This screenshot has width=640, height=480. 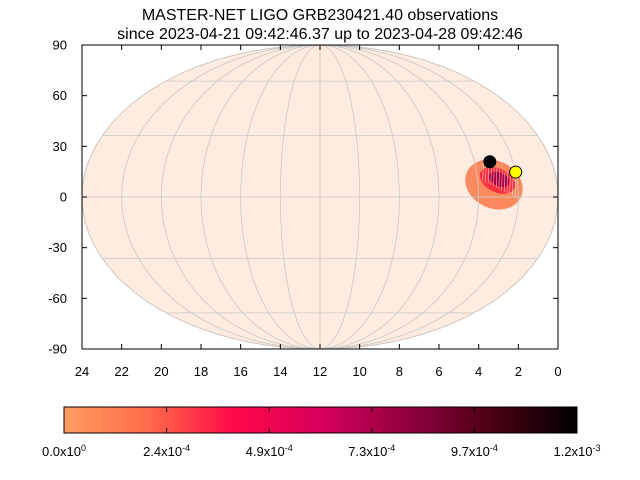 What do you see at coordinates (399, 371) in the screenshot?
I see `x-tick-label: 8` at bounding box center [399, 371].